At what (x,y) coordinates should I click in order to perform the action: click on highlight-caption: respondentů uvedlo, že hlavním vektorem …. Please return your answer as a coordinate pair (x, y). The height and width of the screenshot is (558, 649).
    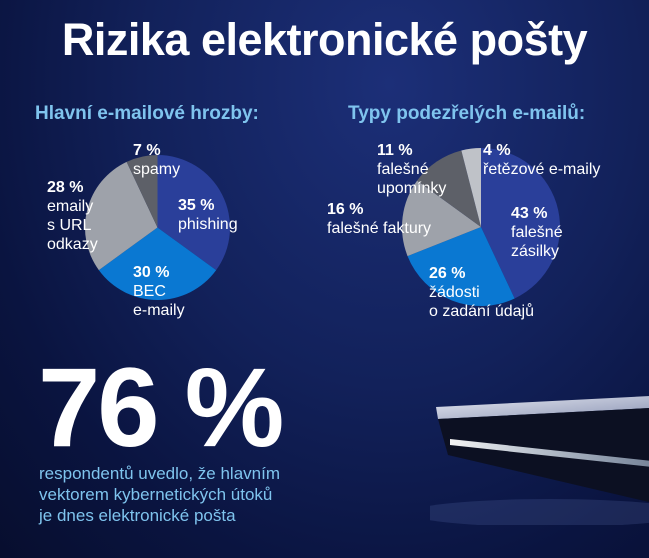
    Looking at the image, I should click on (209, 494).